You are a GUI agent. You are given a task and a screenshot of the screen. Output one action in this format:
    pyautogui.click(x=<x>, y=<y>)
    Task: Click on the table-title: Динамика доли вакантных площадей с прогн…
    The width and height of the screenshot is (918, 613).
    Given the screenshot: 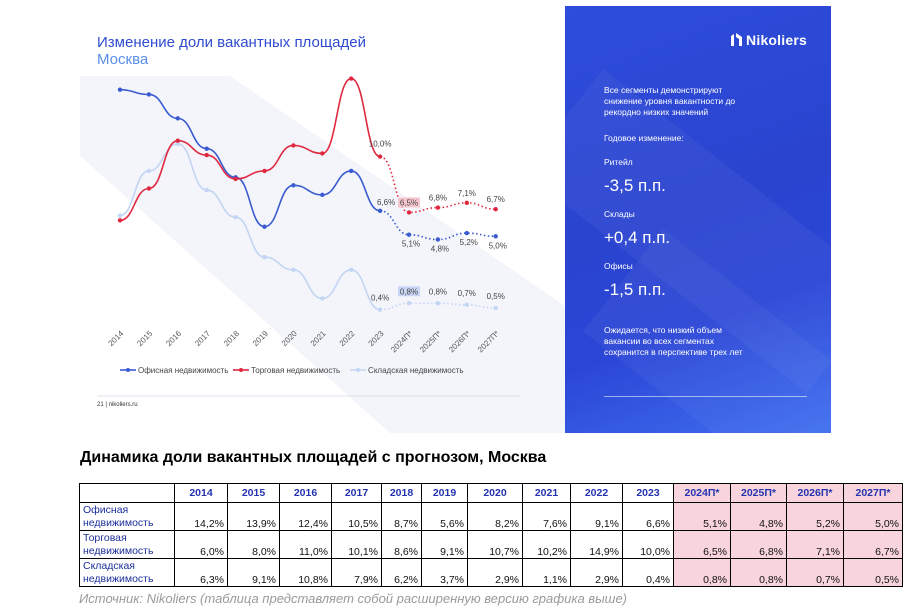 What is the action you would take?
    pyautogui.click(x=313, y=457)
    